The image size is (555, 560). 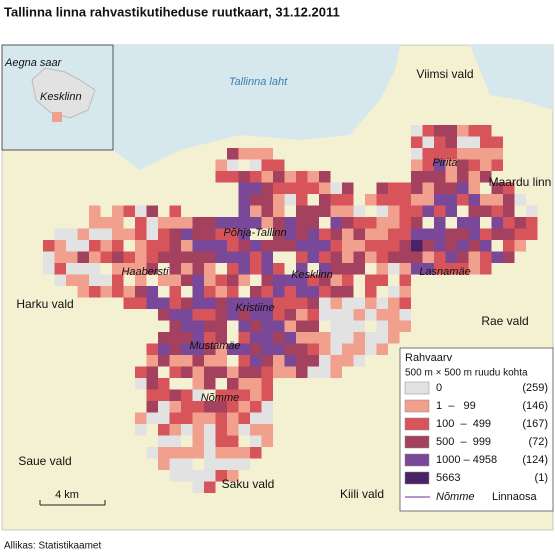 What do you see at coordinates (455, 497) in the screenshot?
I see `legend-district-sample: Nõmme` at bounding box center [455, 497].